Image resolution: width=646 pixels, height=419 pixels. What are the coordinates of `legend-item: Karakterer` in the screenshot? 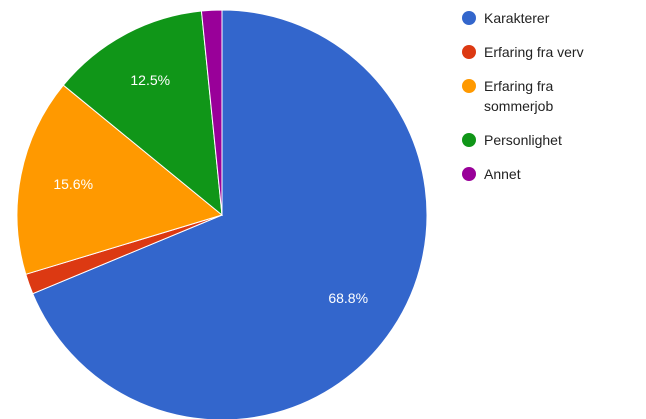 It's located at (542, 18).